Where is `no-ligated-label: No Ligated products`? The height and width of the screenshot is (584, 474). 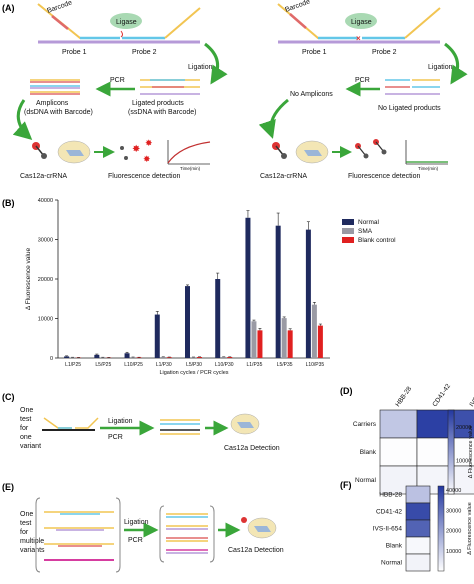 no-ligated-label: No Ligated products is located at coordinates (409, 108).